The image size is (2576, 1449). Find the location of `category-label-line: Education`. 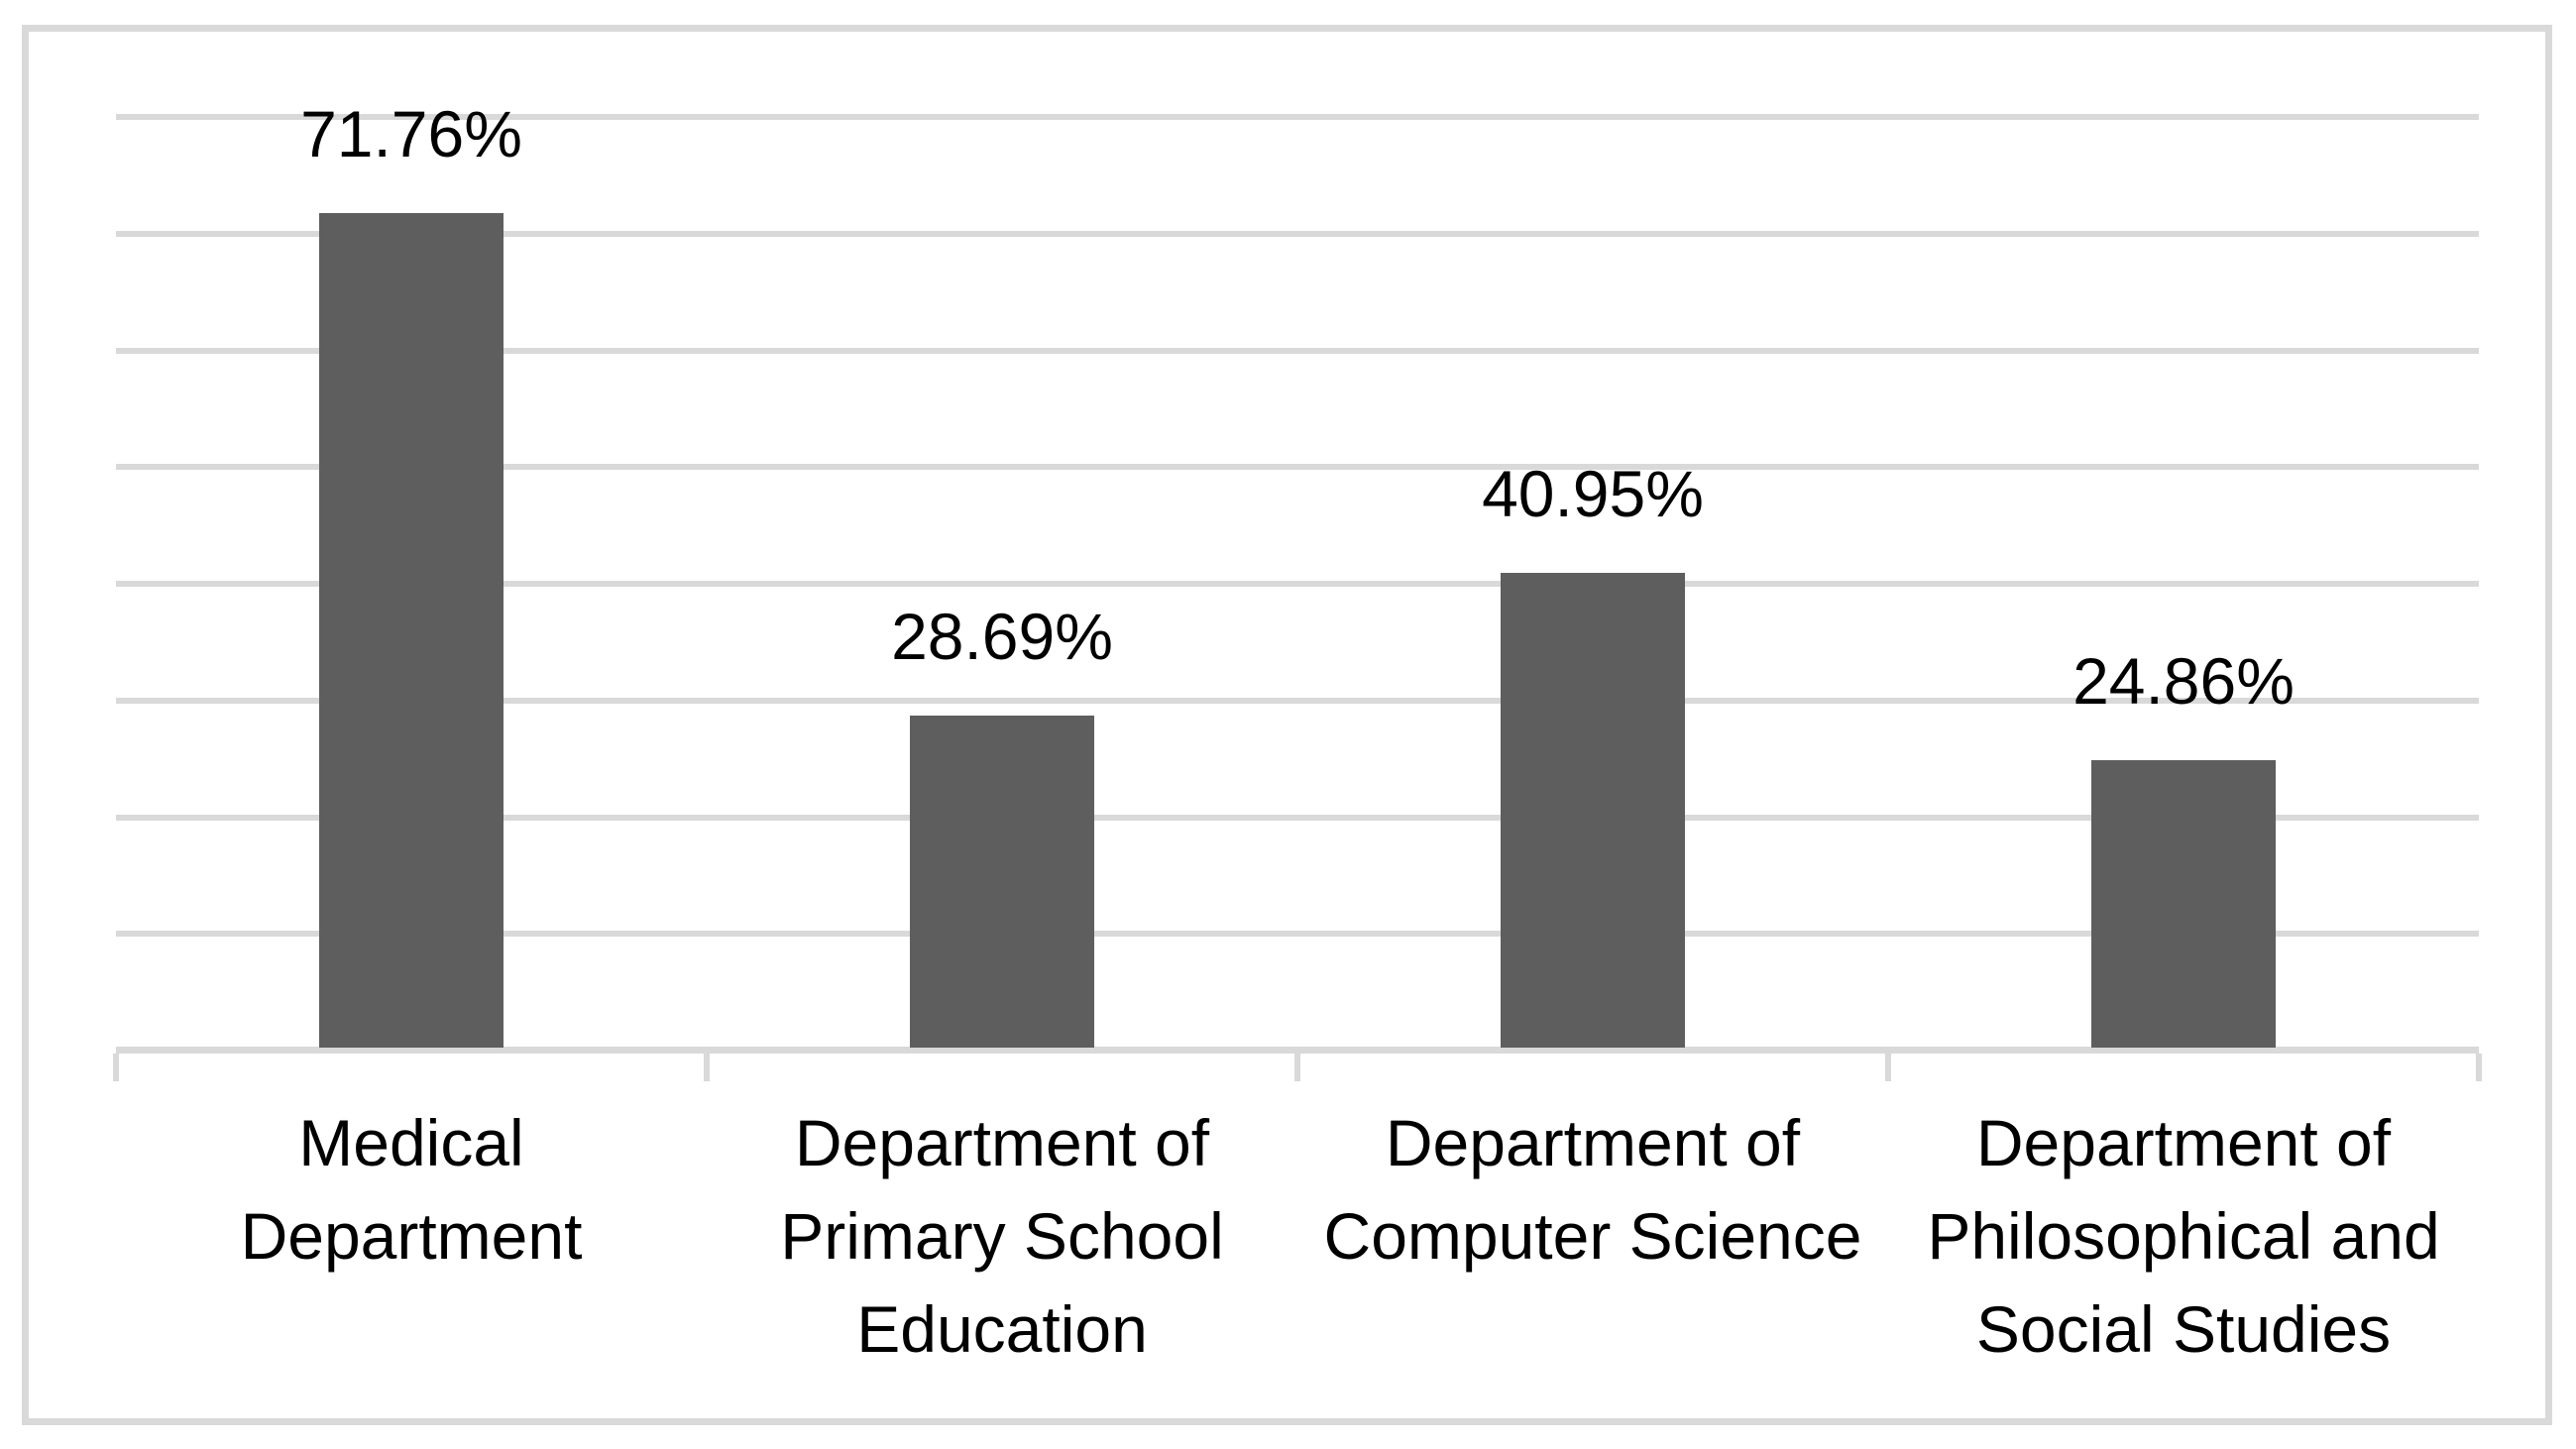

category-label-line: Education is located at coordinates (1002, 1329).